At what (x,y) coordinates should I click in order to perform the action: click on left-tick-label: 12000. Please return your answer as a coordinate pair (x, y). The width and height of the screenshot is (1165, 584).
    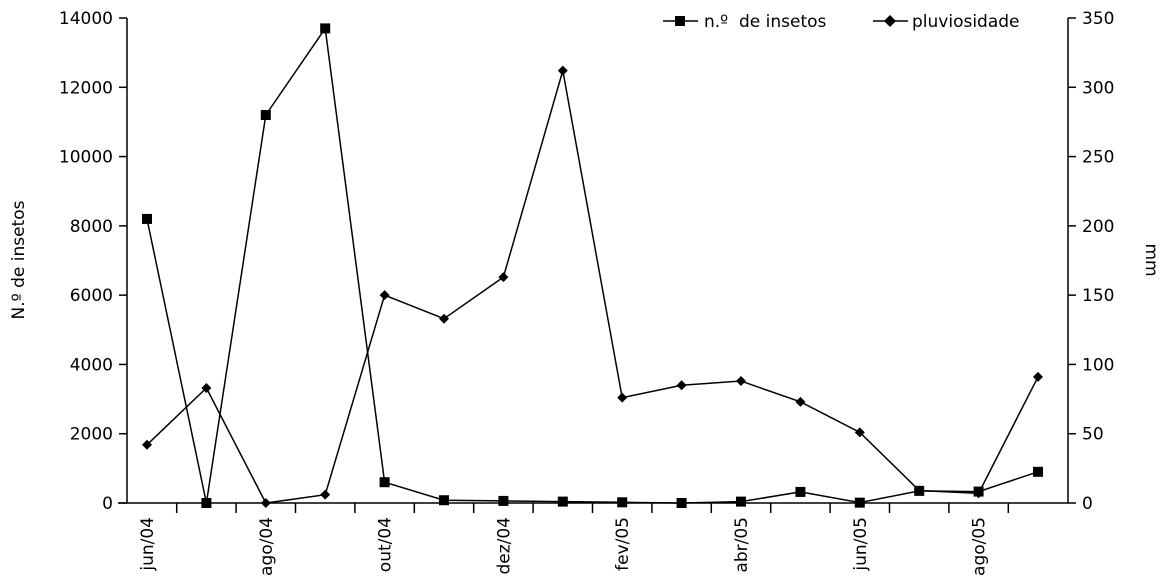
    Looking at the image, I should click on (86, 88).